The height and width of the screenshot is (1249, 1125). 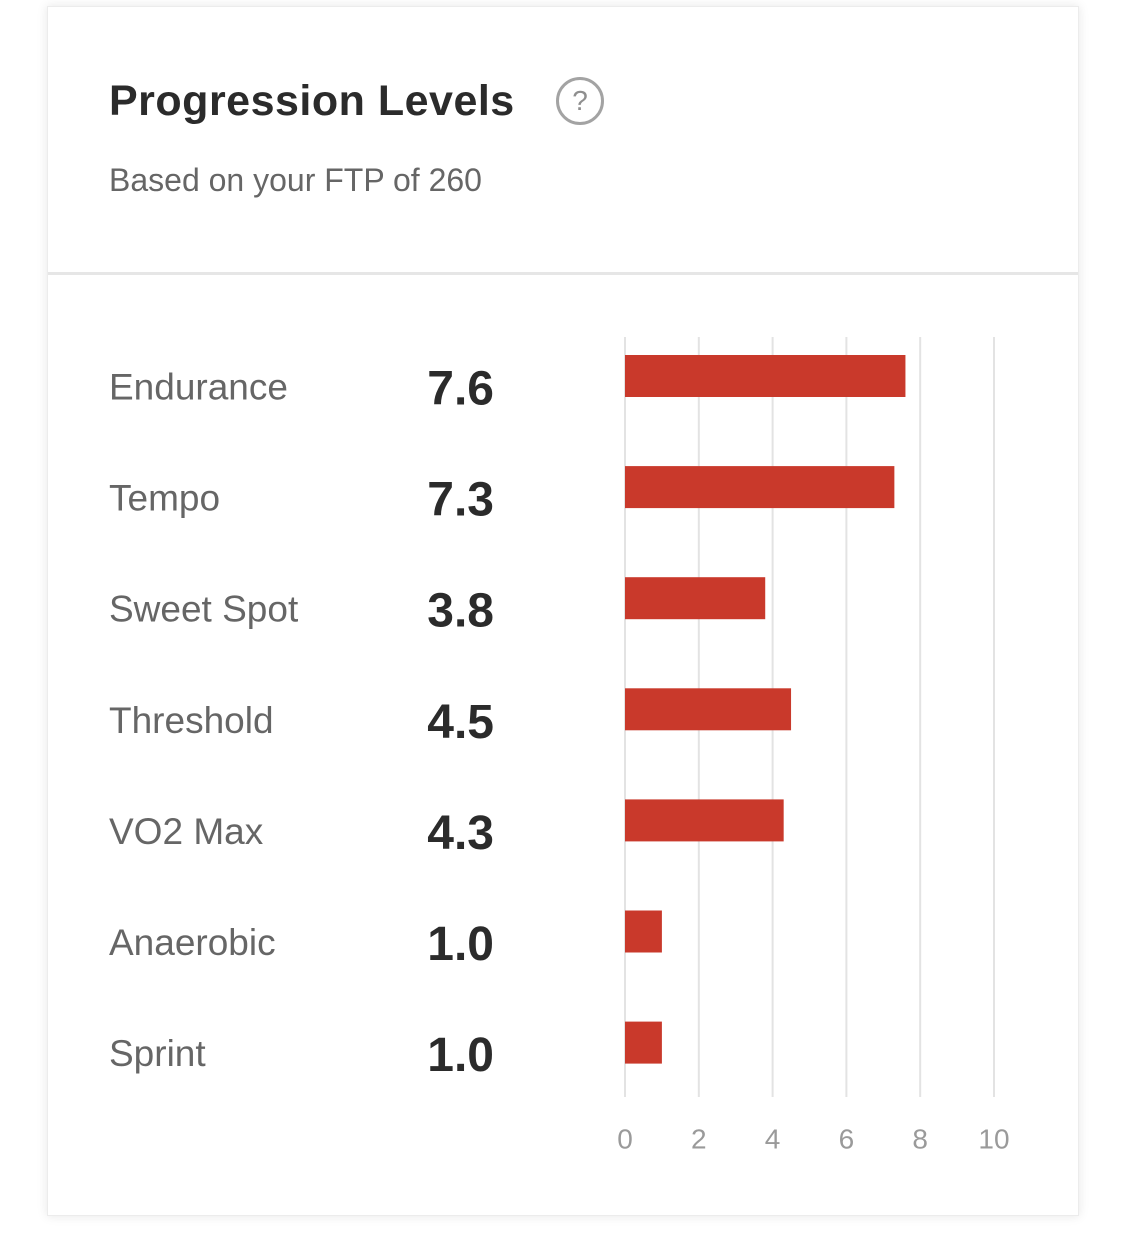 What do you see at coordinates (643, 1042) in the screenshot?
I see `bar-sprint` at bounding box center [643, 1042].